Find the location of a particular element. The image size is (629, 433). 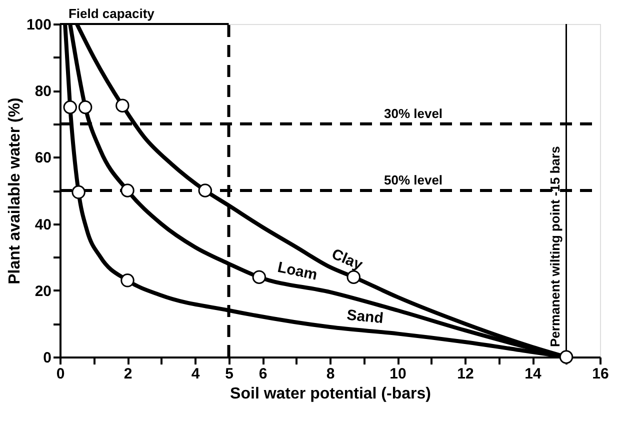

y-tick-label: 80 is located at coordinates (43, 91).